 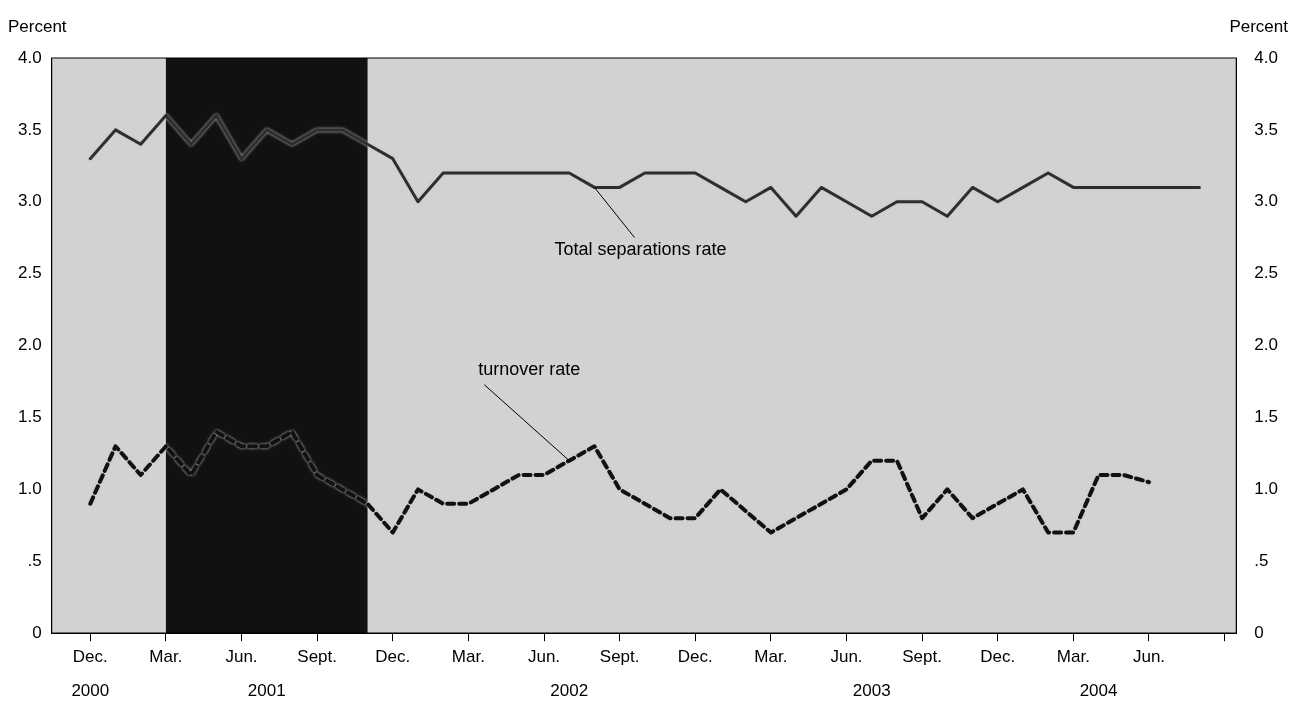 I want to click on x2-tick-label: 2004, so click(x=1098, y=691).